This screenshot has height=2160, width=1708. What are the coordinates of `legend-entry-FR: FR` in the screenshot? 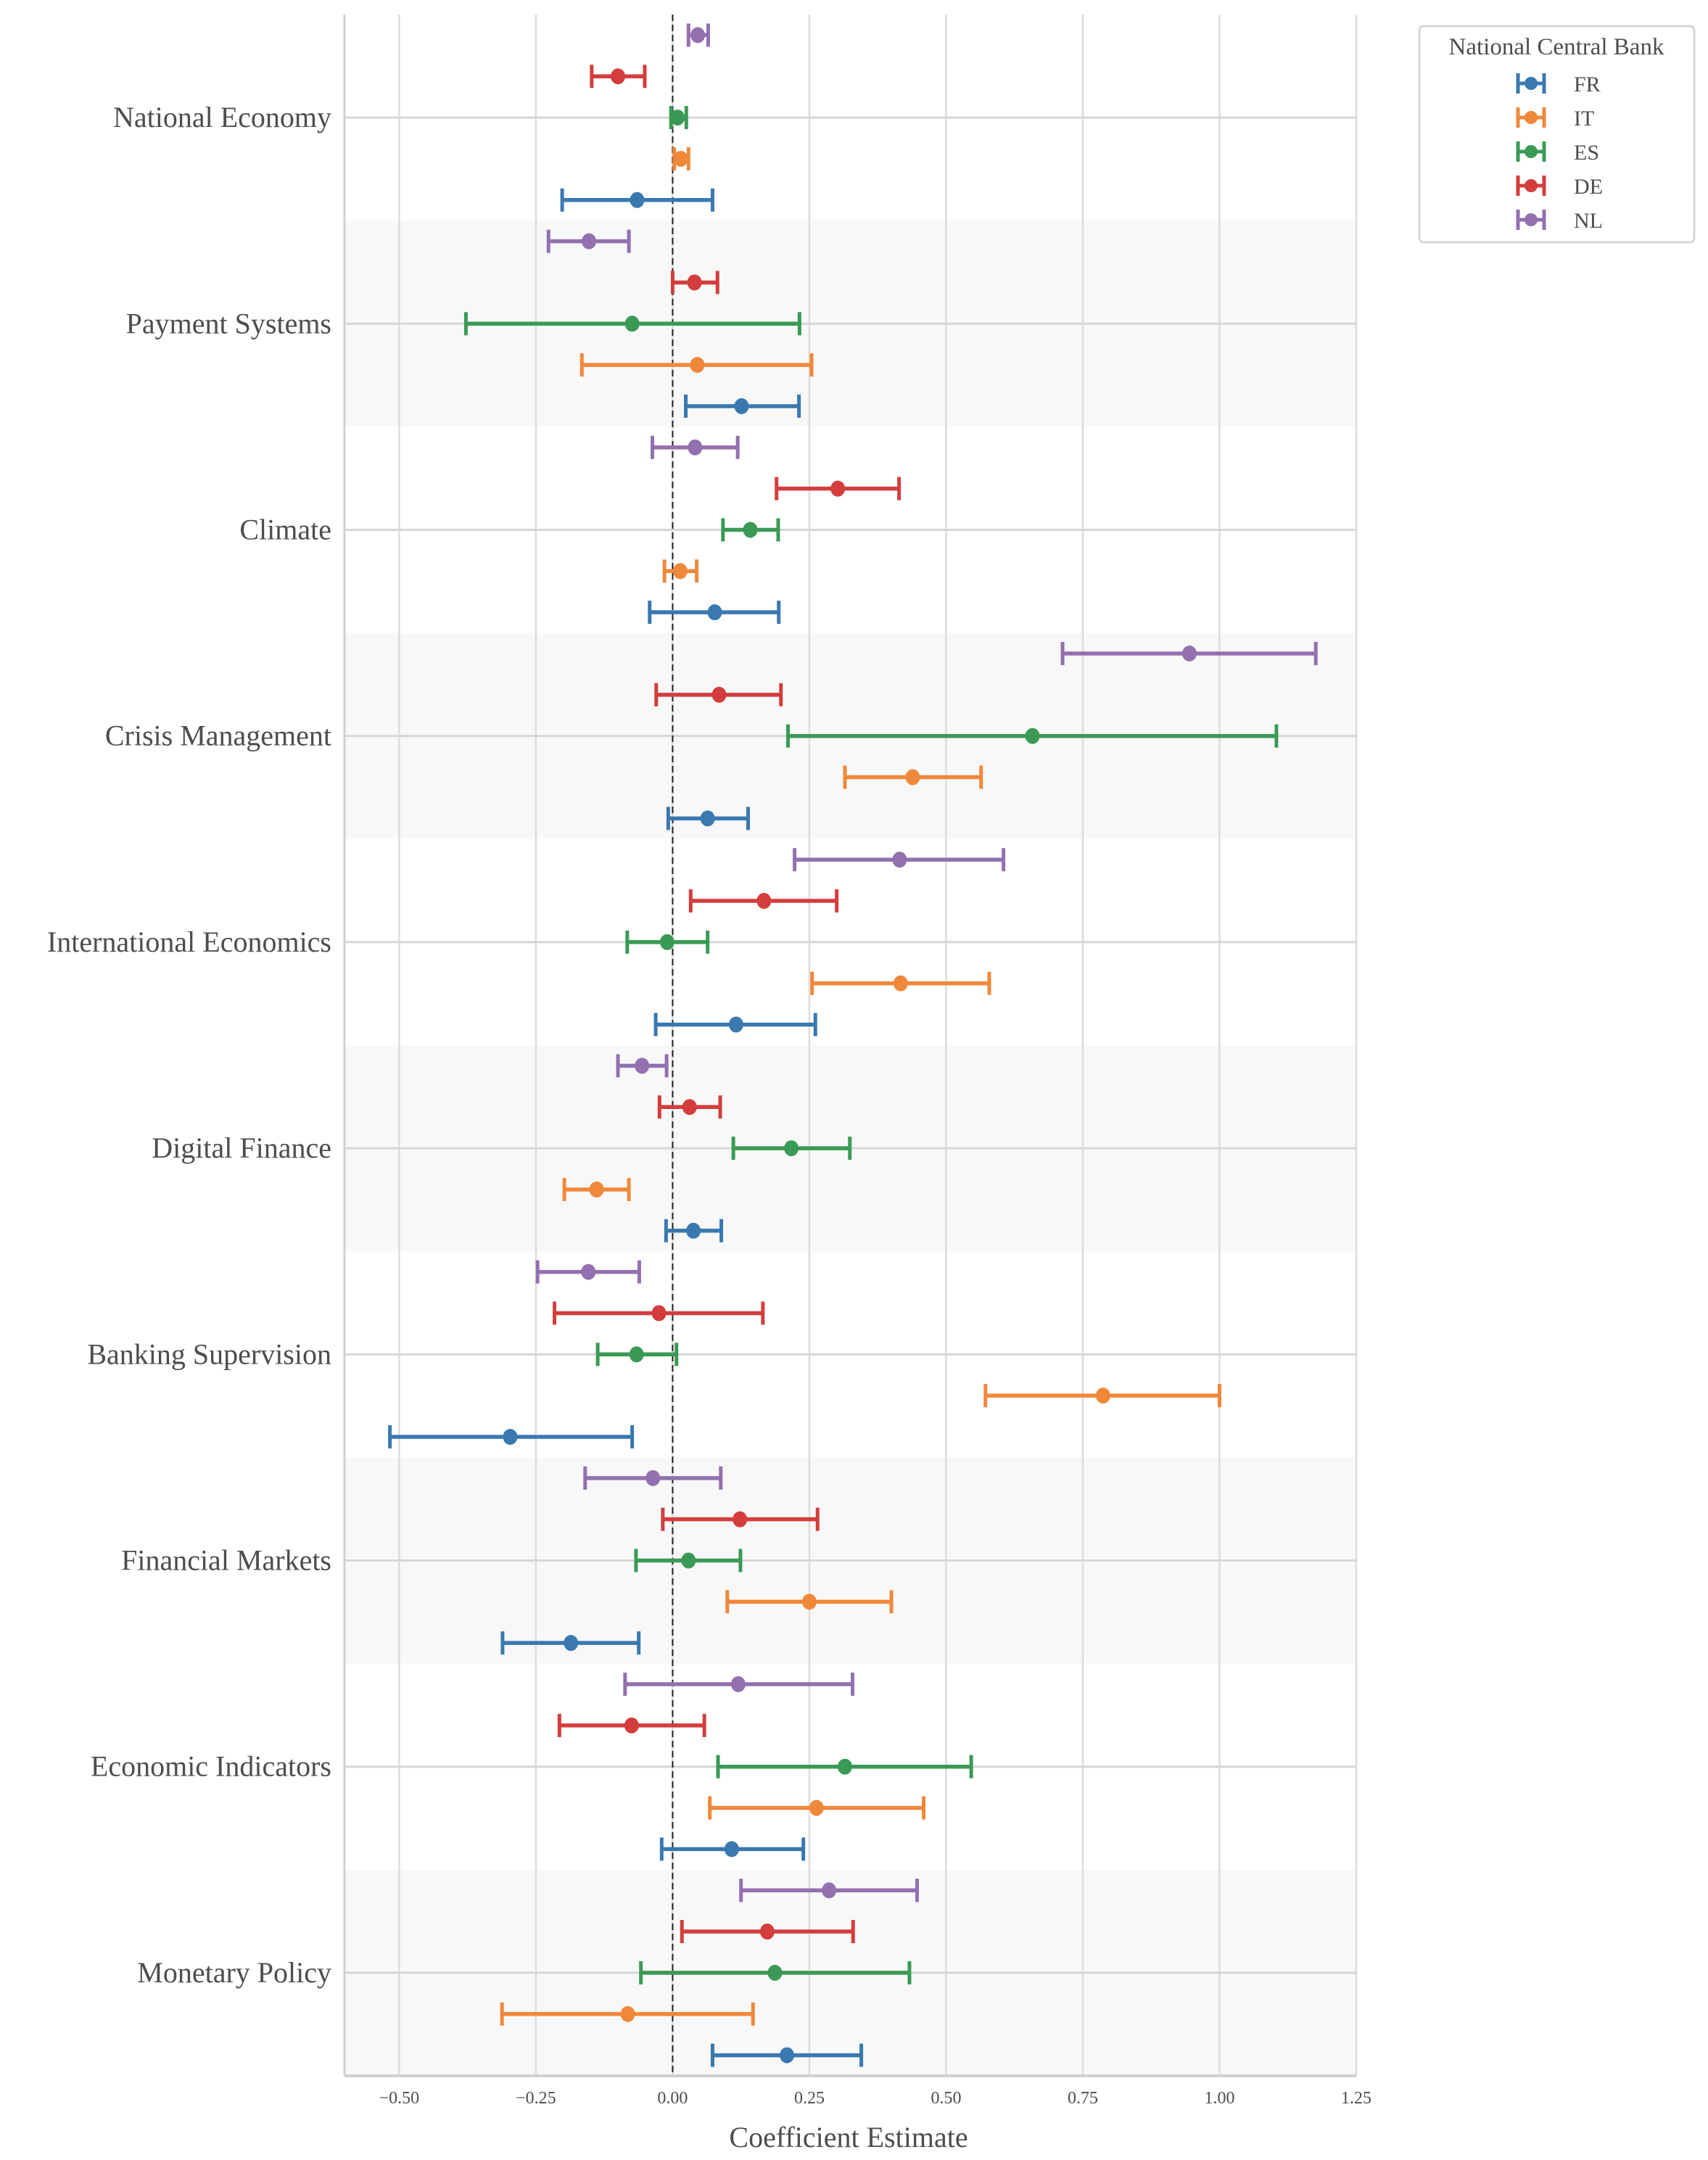 It's located at (1558, 85).